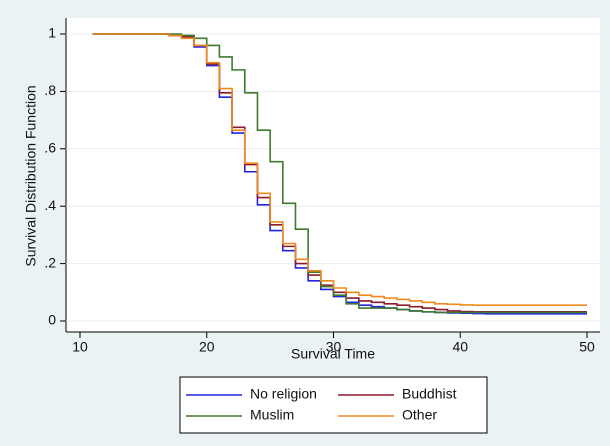  What do you see at coordinates (50, 148) in the screenshot?
I see `y-tick-label: .6` at bounding box center [50, 148].